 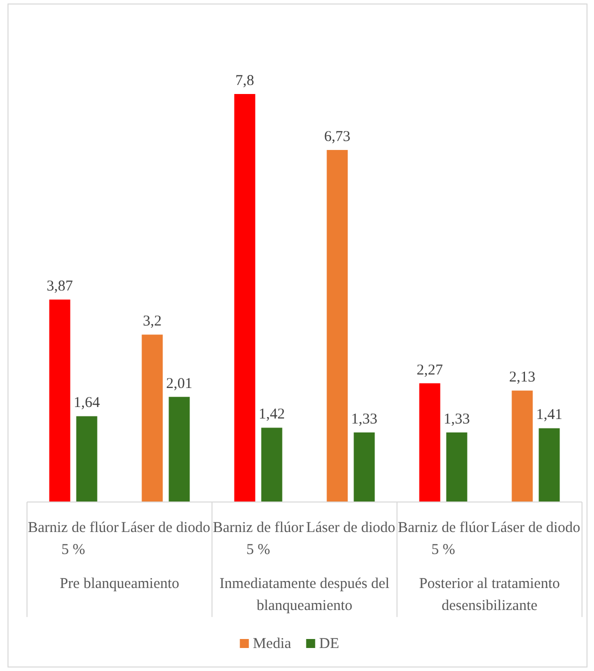 I want to click on text: Pre blanqueamiento, so click(x=120, y=584).